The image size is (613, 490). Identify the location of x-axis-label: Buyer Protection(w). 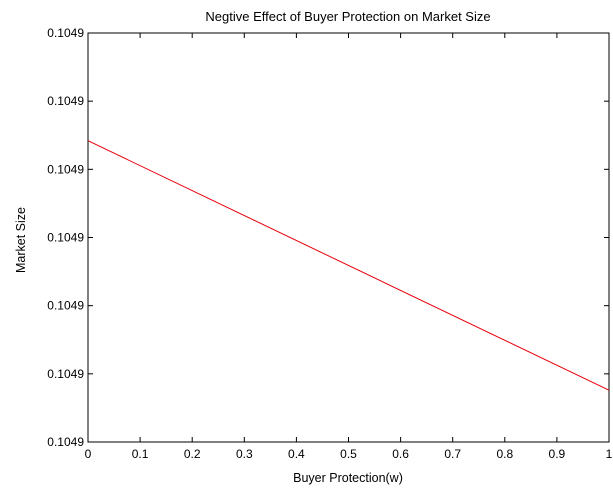
(348, 478).